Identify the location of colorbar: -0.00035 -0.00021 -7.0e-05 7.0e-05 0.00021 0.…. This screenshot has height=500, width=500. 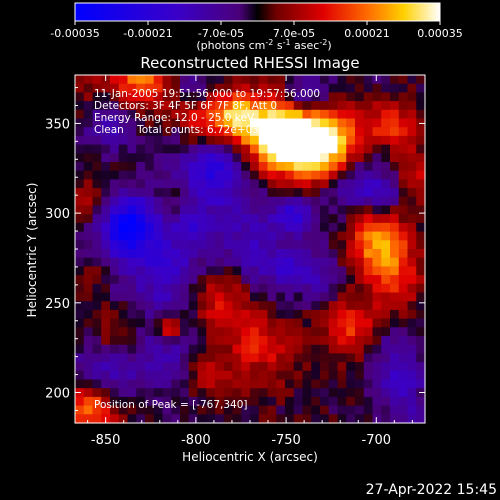
(256, 27).